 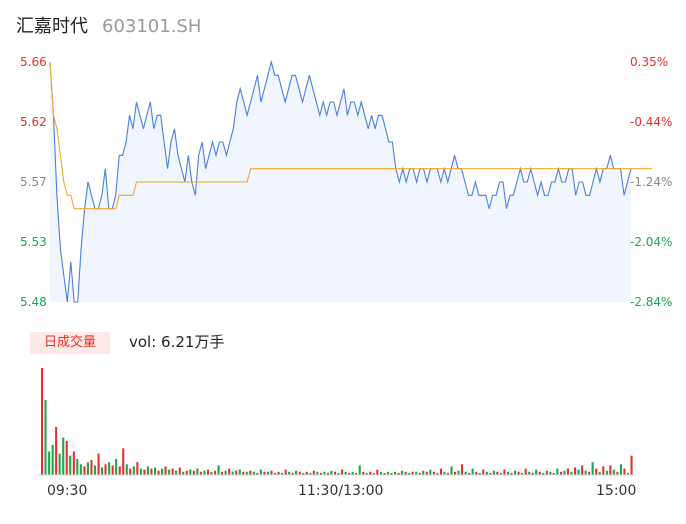 I want to click on volume-label: vol: 6.21万手, so click(x=177, y=342).